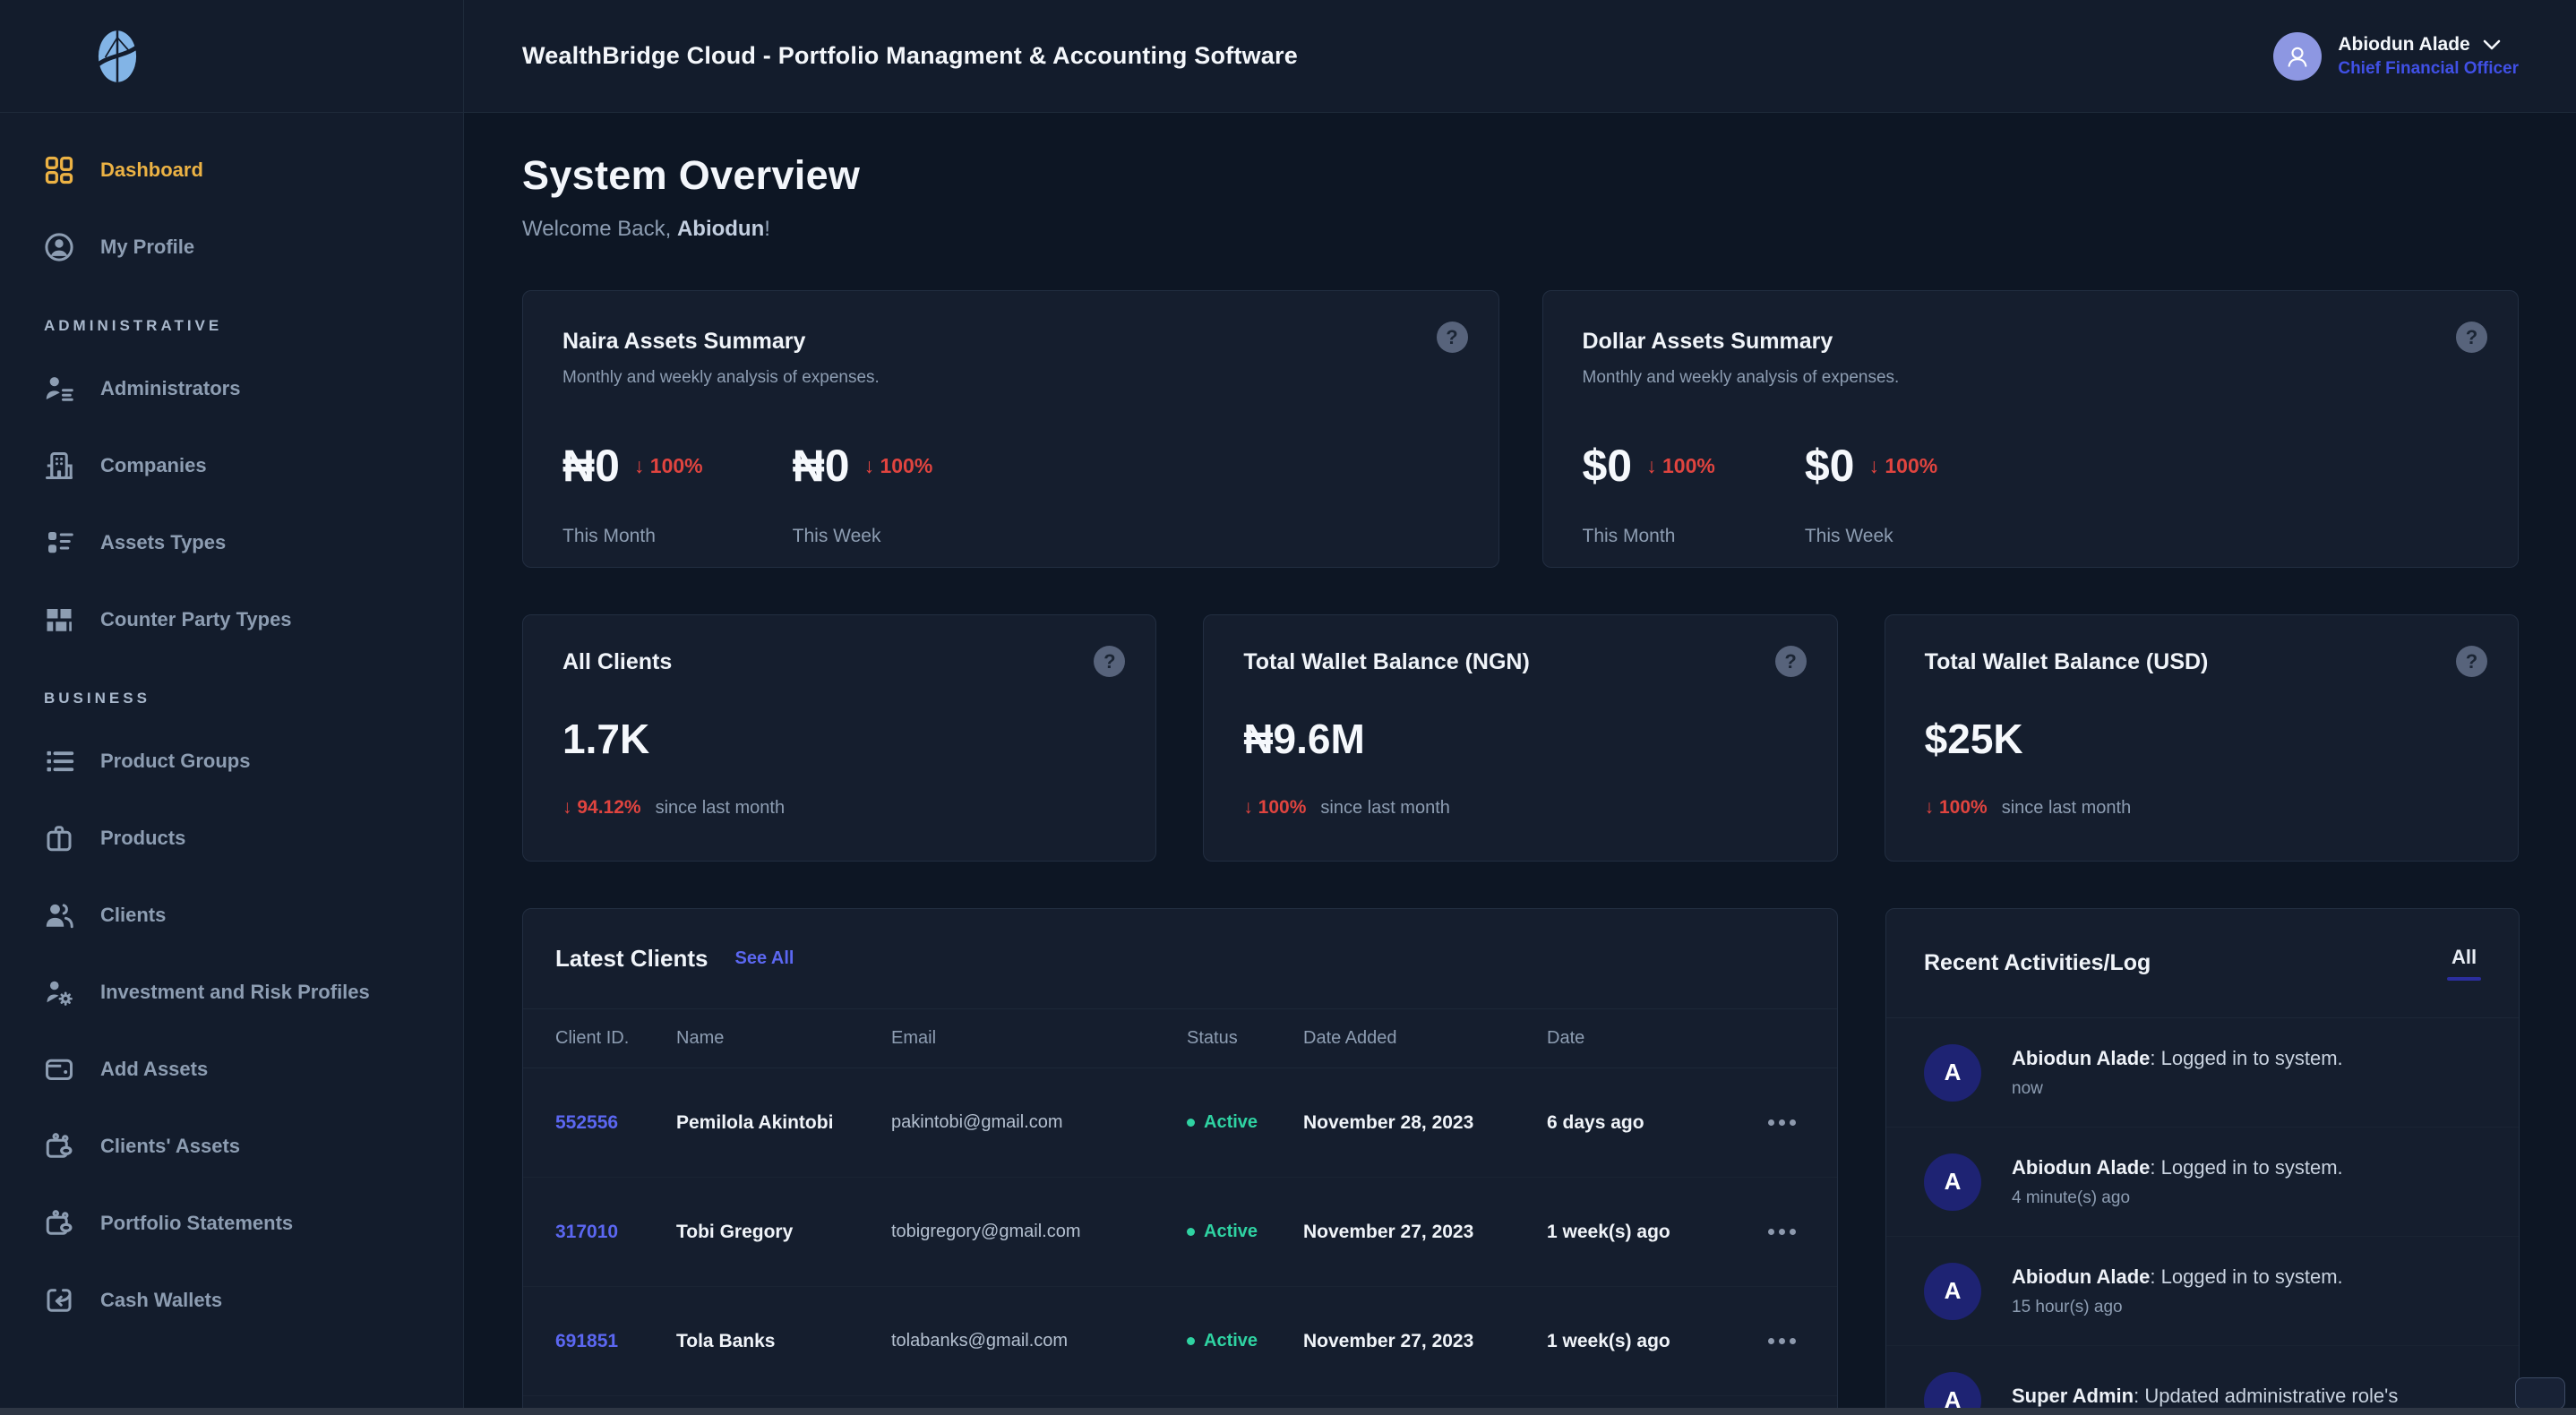 The image size is (2576, 1415). I want to click on person-icon, so click(2297, 57).